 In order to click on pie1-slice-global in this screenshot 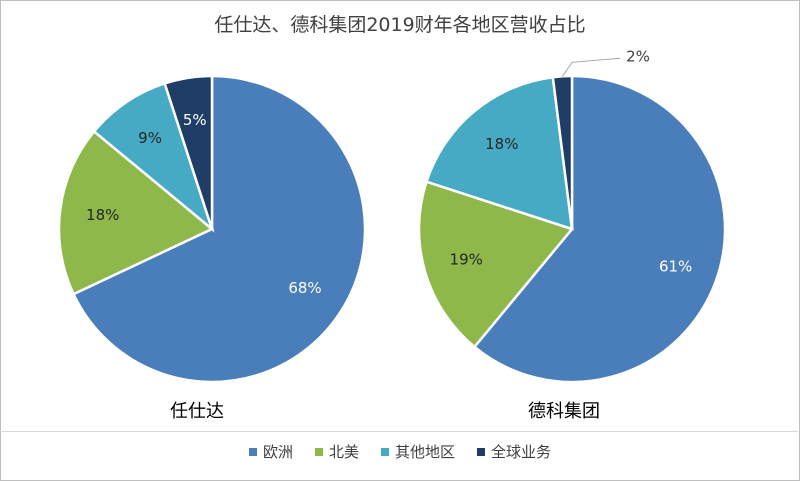, I will do `click(188, 152)`.